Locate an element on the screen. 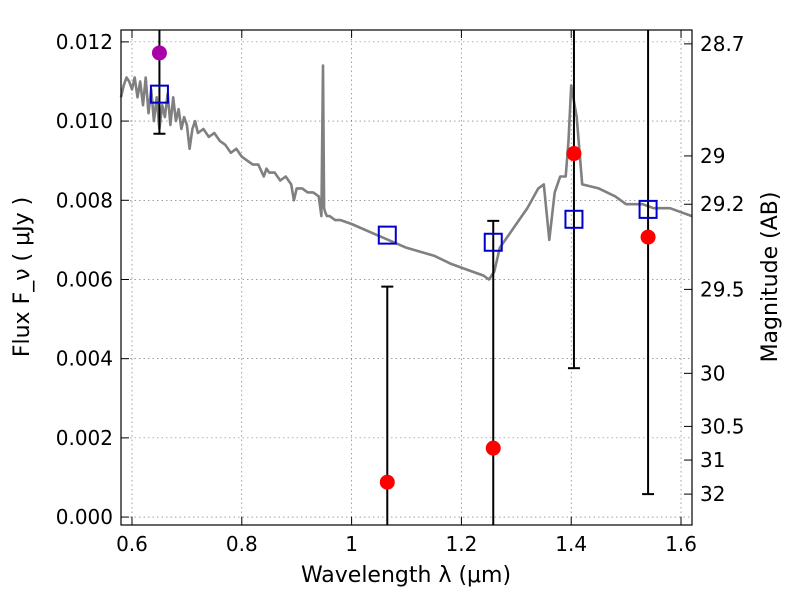  x-axis-title: Wavelength λ (μm) is located at coordinates (406, 575).